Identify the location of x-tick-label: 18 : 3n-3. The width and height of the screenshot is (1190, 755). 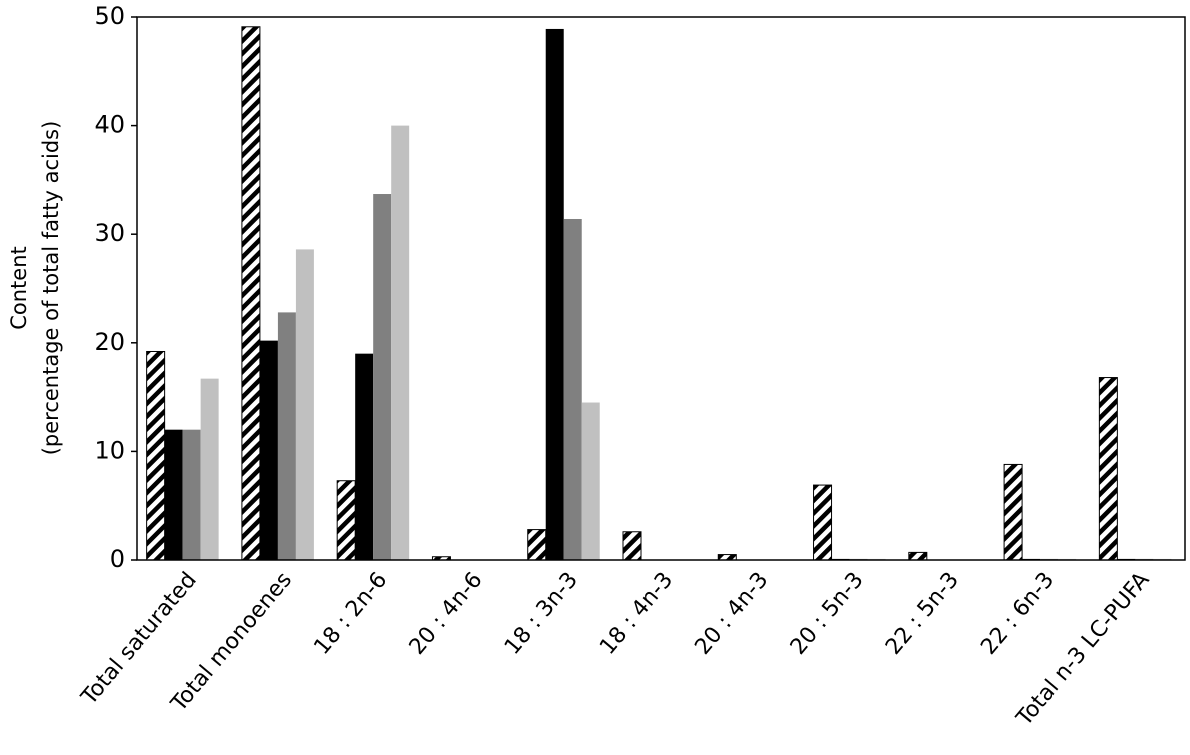
(541, 614).